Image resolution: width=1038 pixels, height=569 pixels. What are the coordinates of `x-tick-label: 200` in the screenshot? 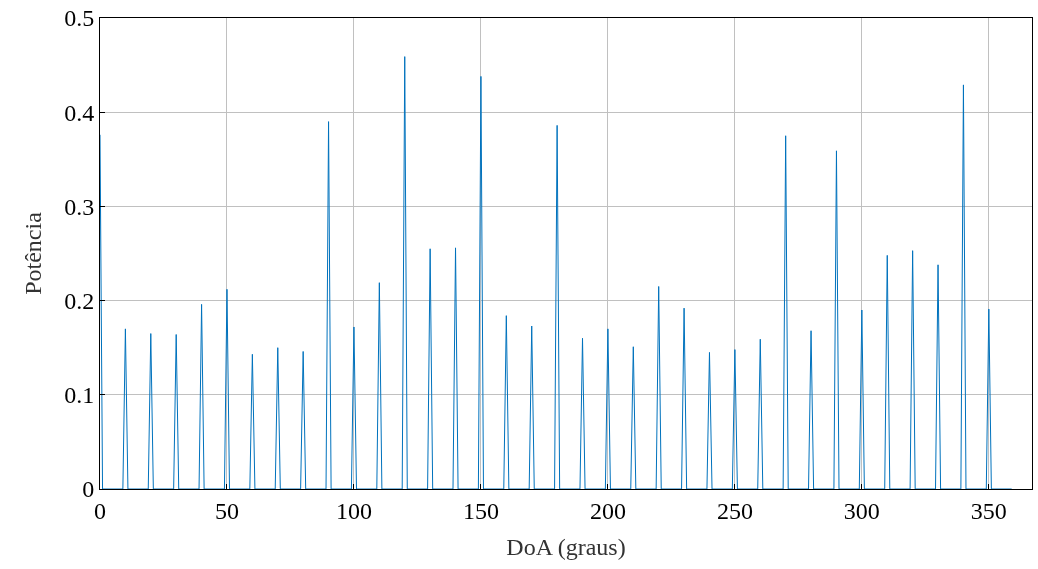 It's located at (607, 510).